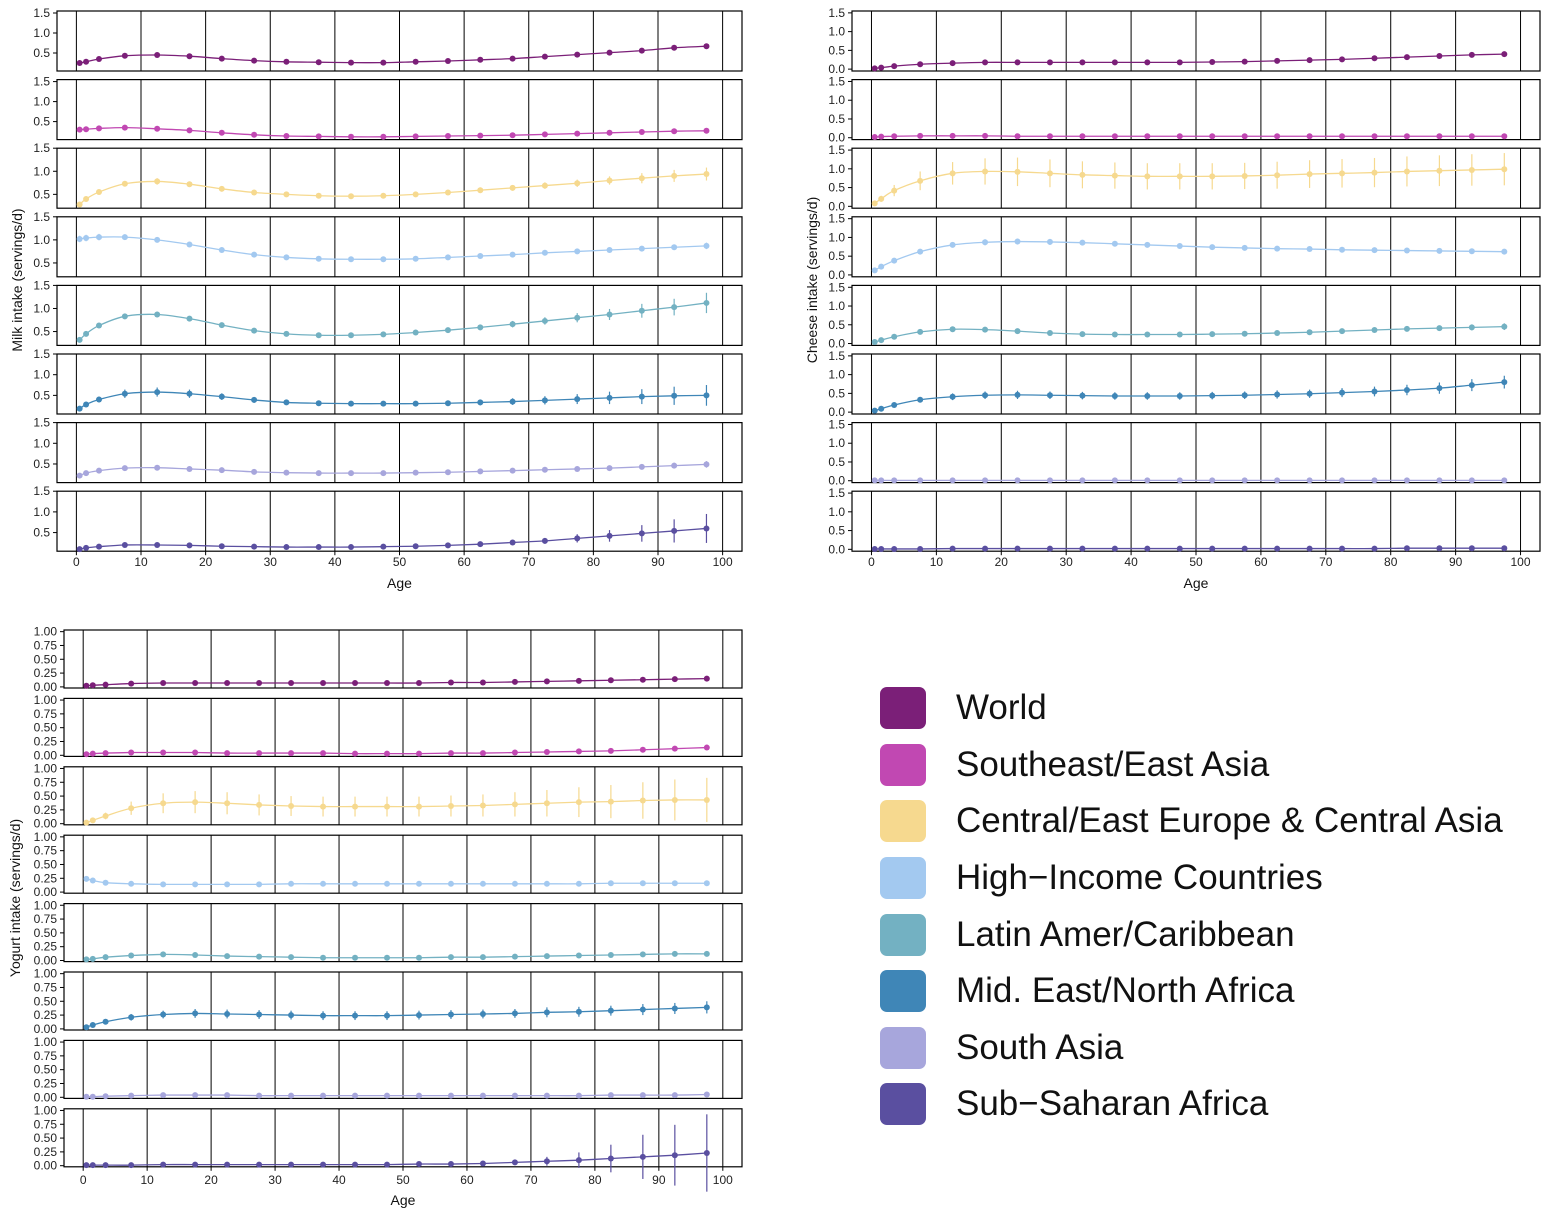 Image resolution: width=1543 pixels, height=1212 pixels. I want to click on x-tick-label: 10, so click(147, 1180).